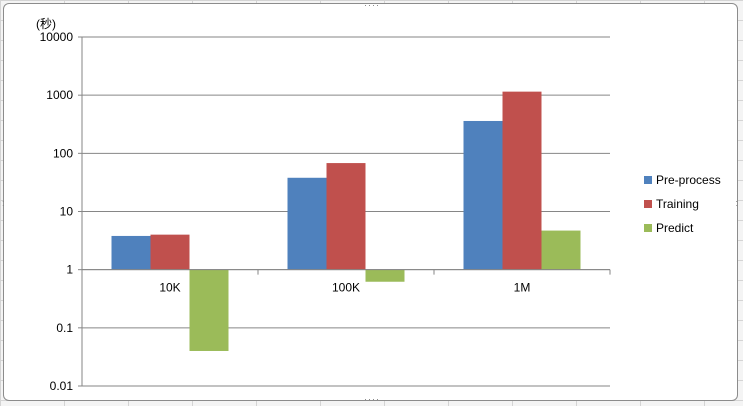  I want to click on legend-label: Predict, so click(675, 228).